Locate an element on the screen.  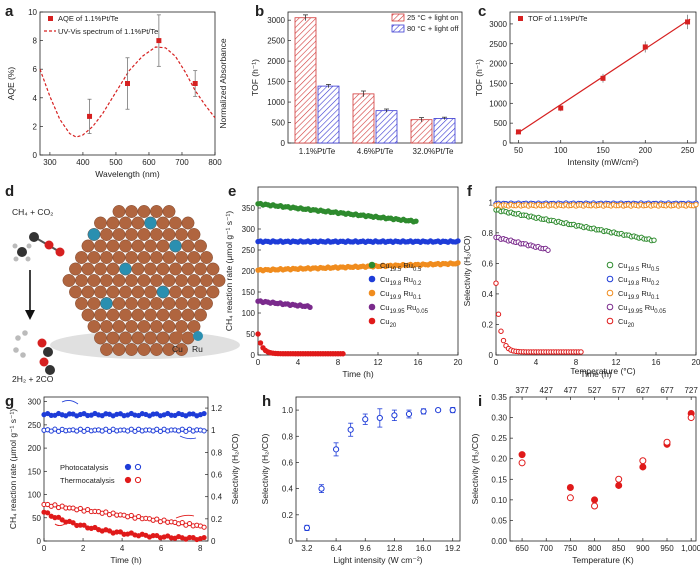
x-tick-label: 200 is located at coordinates (646, 150).